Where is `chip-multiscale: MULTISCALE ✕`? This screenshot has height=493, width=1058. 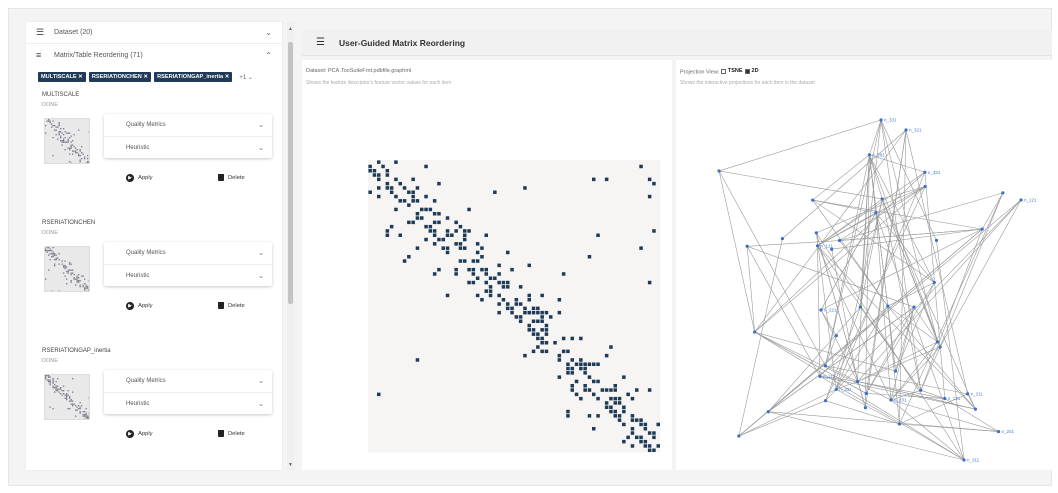 chip-multiscale: MULTISCALE ✕ is located at coordinates (62, 77).